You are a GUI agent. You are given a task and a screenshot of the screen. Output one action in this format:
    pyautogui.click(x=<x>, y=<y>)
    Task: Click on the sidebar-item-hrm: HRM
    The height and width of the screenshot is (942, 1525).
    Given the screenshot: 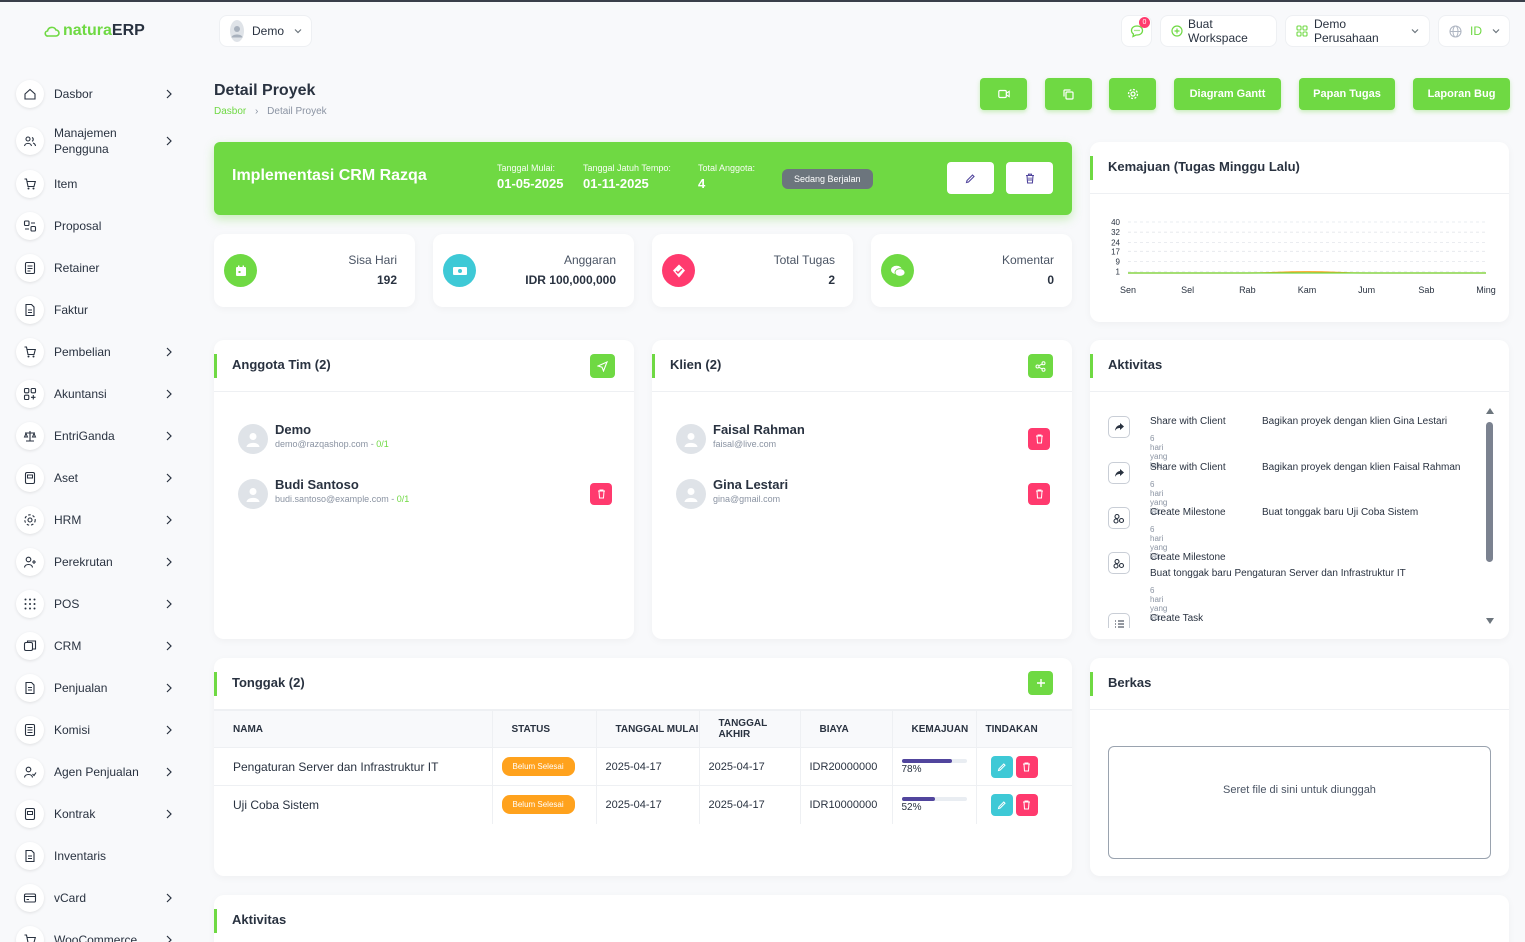 What is the action you would take?
    pyautogui.click(x=101, y=520)
    